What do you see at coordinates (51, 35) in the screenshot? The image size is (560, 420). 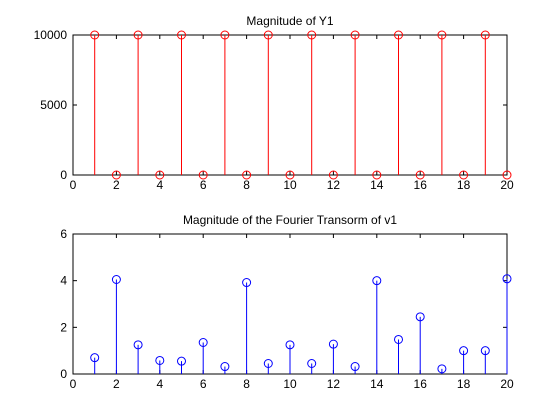 I see `y-tick-label: 10000` at bounding box center [51, 35].